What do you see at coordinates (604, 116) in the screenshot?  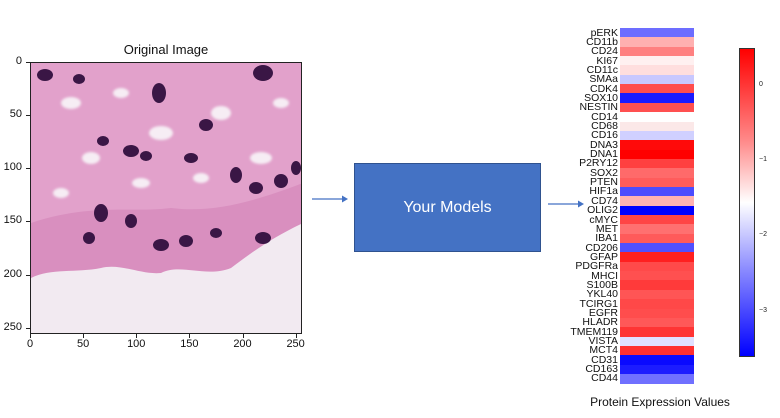 I see `heatmap-row-label: CD14` at bounding box center [604, 116].